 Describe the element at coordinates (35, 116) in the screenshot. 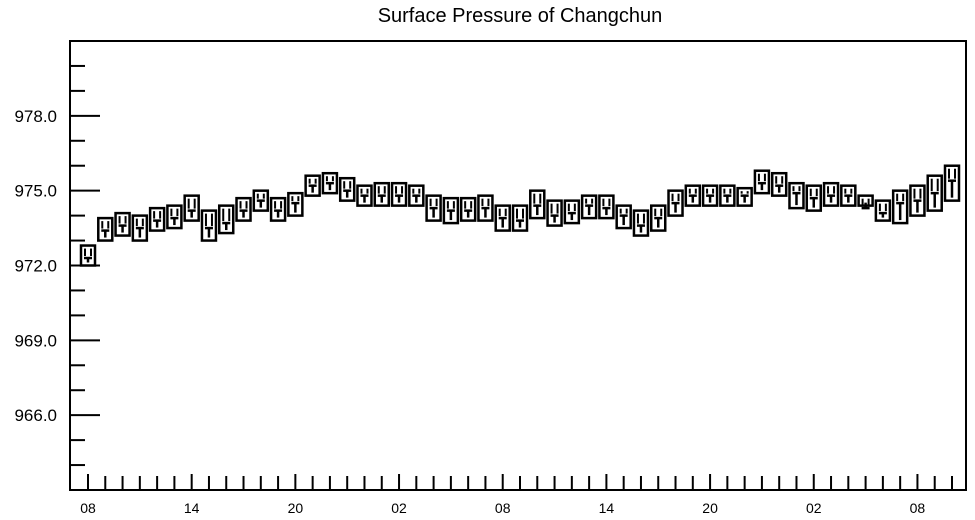

I see `y-tick-label: 978.0` at that location.